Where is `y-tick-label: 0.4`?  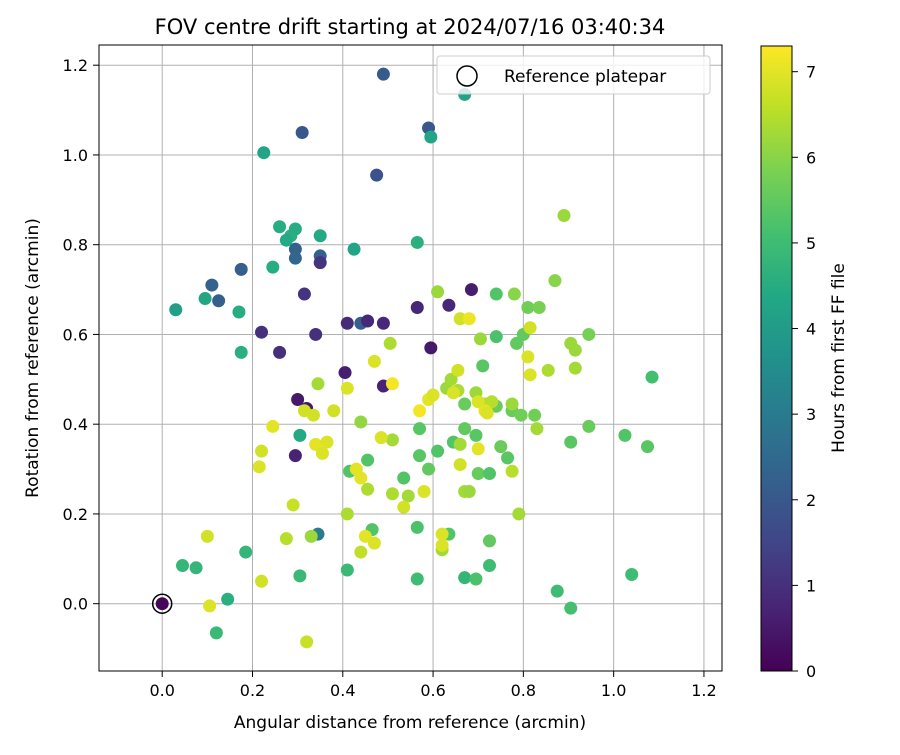
y-tick-label: 0.4 is located at coordinates (75, 424).